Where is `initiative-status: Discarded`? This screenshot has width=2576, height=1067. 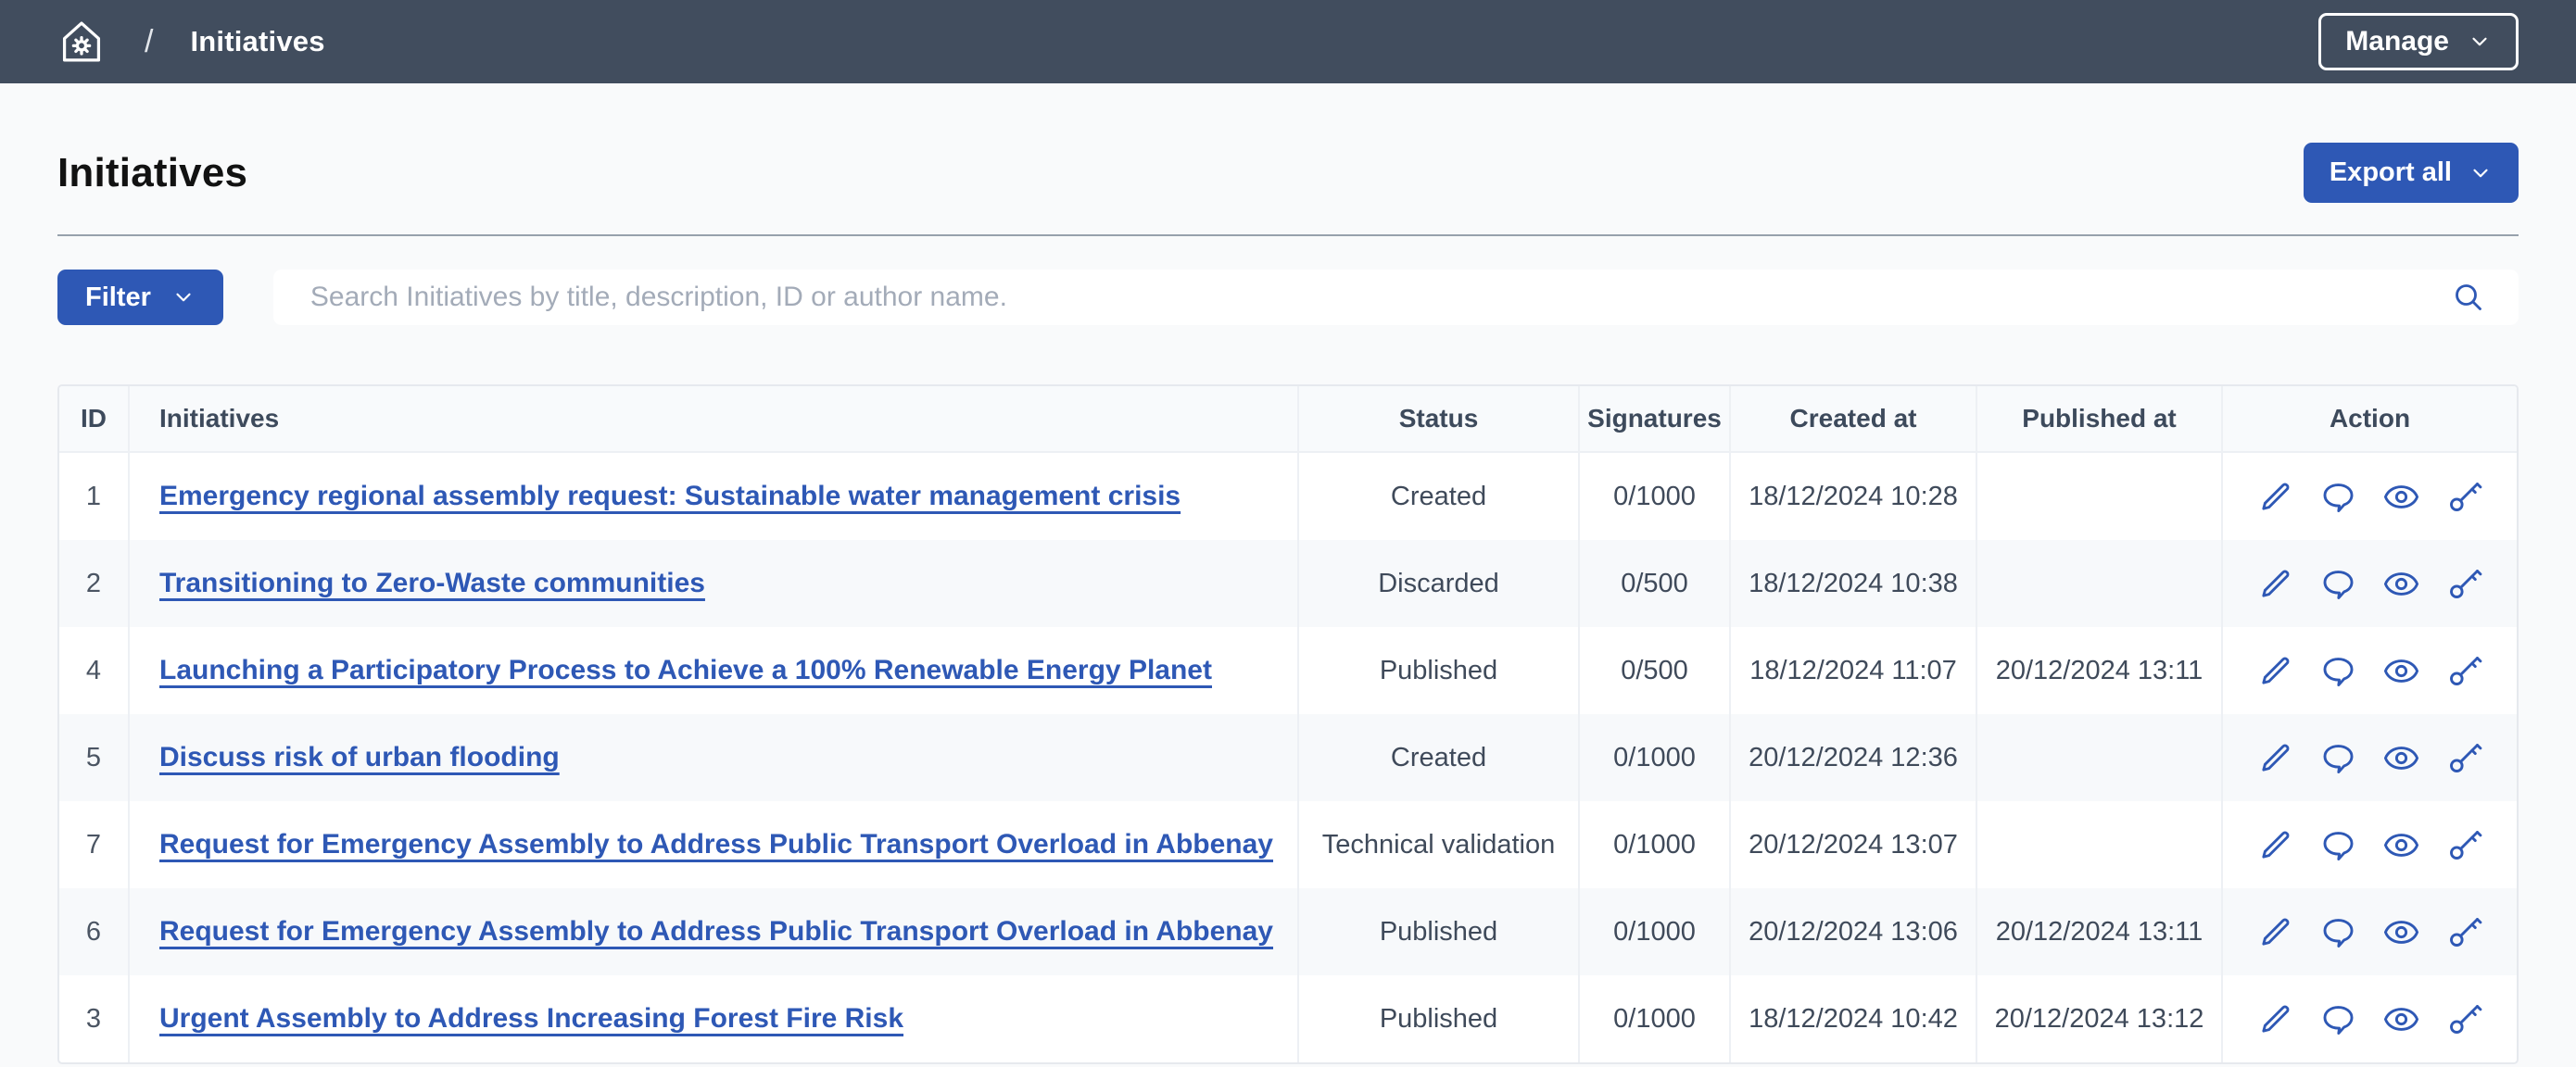 initiative-status: Discarded is located at coordinates (1439, 583).